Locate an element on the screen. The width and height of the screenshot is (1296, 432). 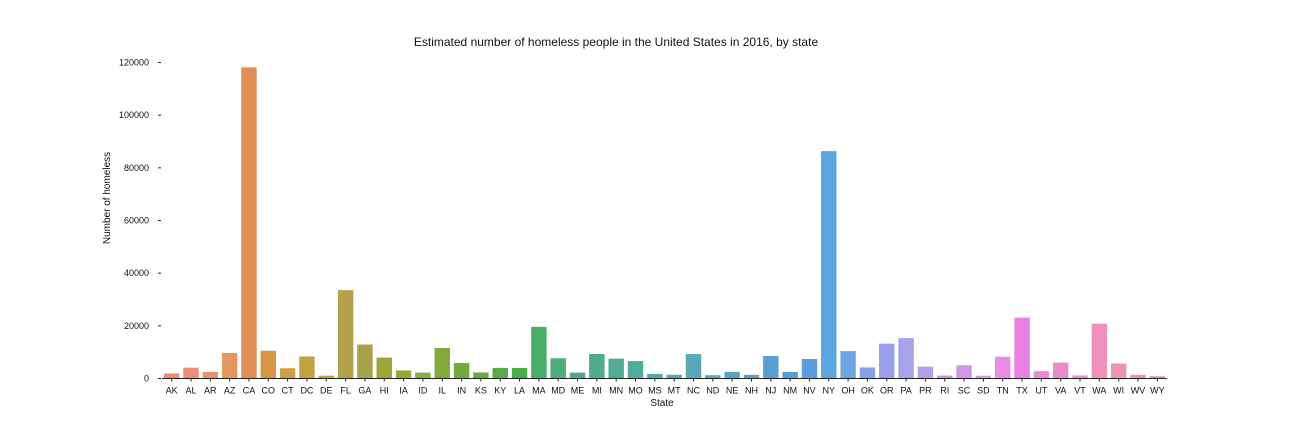
x-tick-label: MA is located at coordinates (539, 391).